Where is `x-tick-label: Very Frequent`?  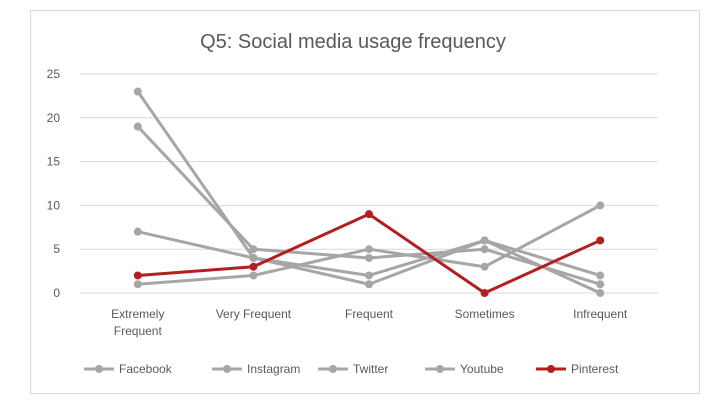 x-tick-label: Very Frequent is located at coordinates (254, 314).